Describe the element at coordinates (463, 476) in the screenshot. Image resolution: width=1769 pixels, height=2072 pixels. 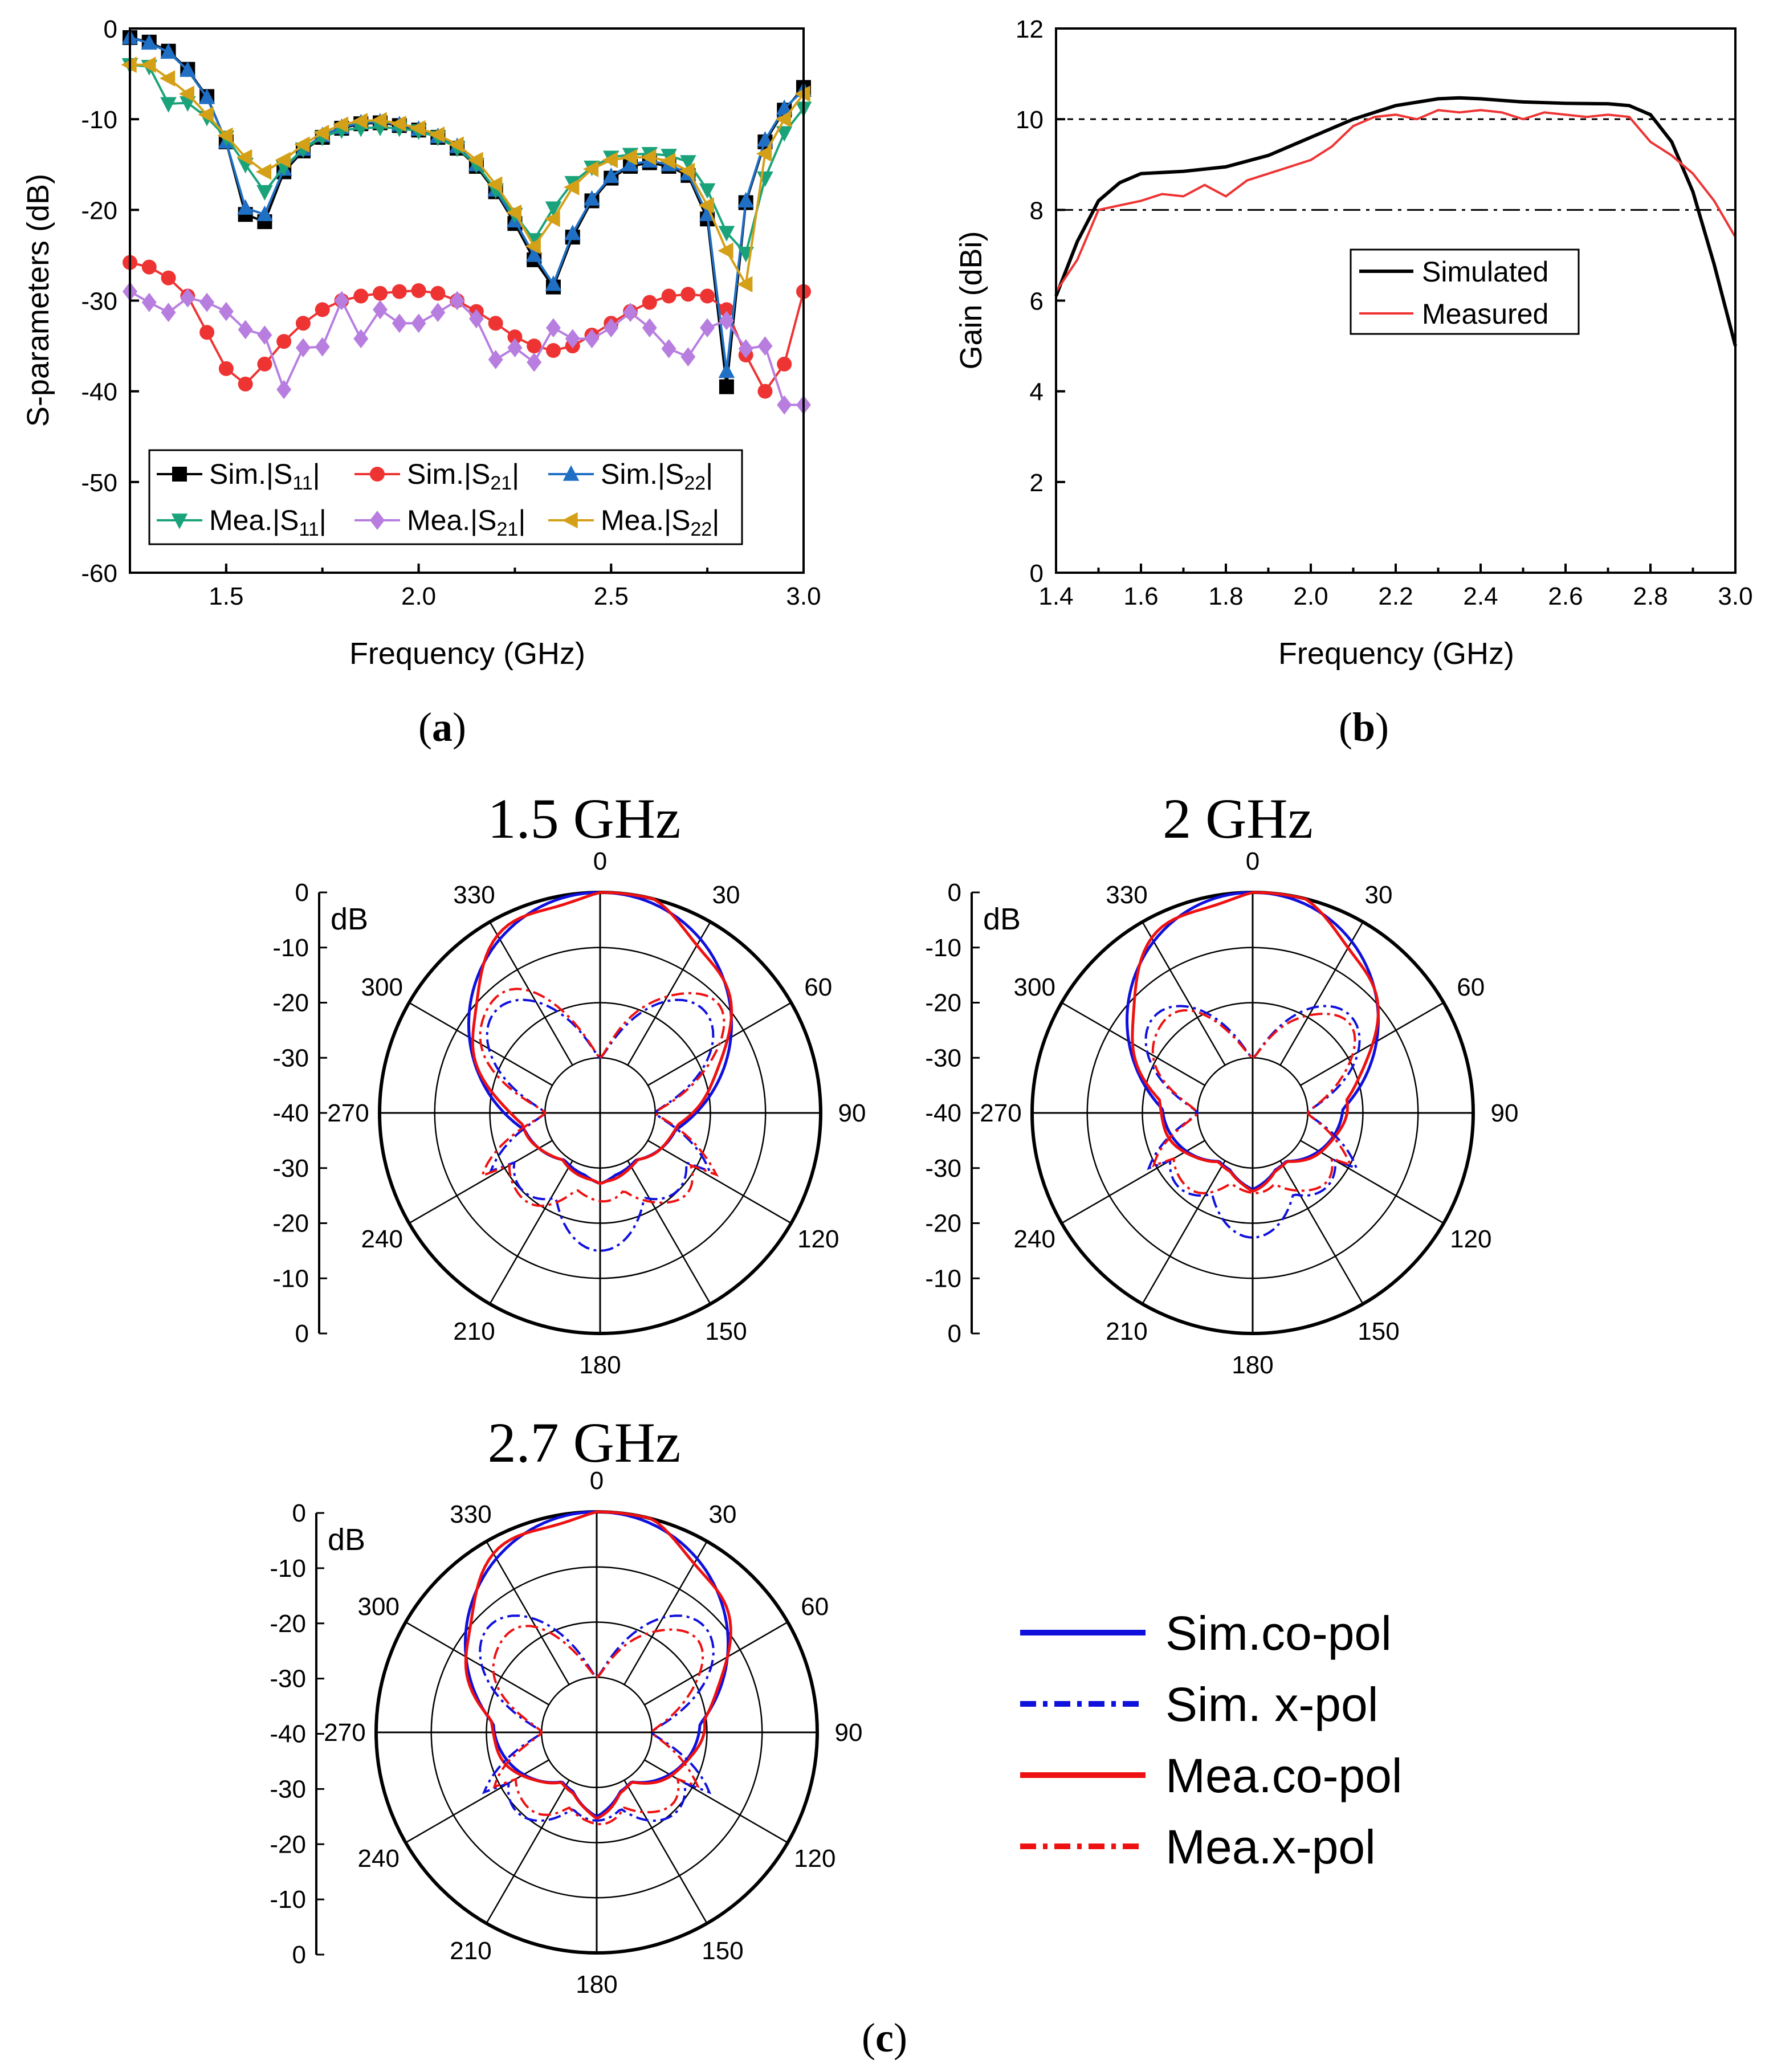
I see `legend-label: Sim.|S21|` at that location.